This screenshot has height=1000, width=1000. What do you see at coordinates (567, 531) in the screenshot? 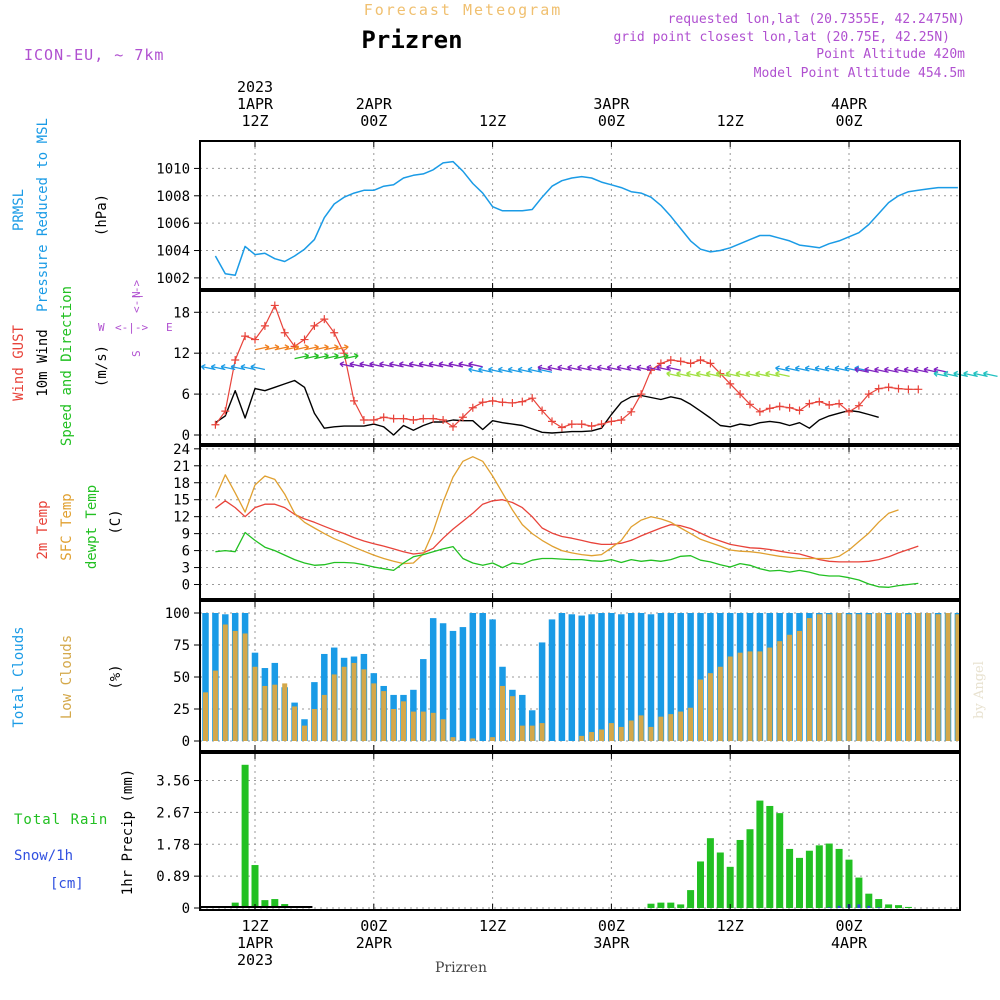
I see `t2m-line` at bounding box center [567, 531].